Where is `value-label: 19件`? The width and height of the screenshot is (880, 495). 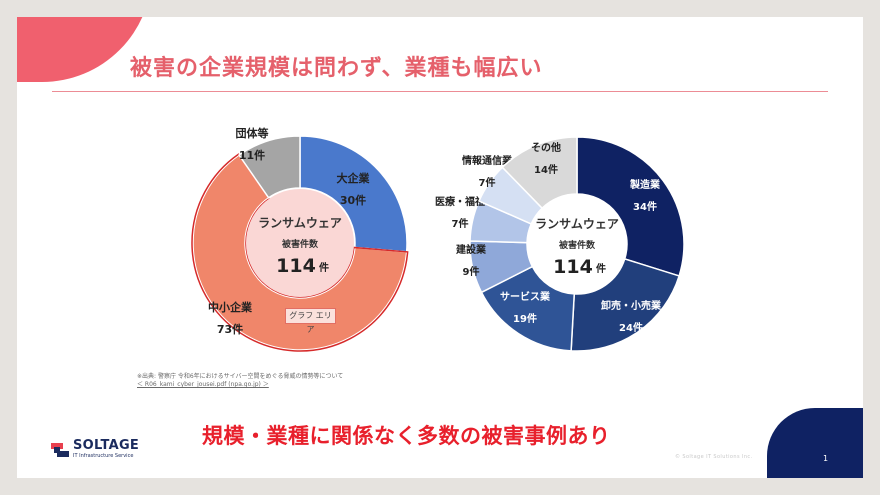
value-label: 19件 is located at coordinates (525, 318).